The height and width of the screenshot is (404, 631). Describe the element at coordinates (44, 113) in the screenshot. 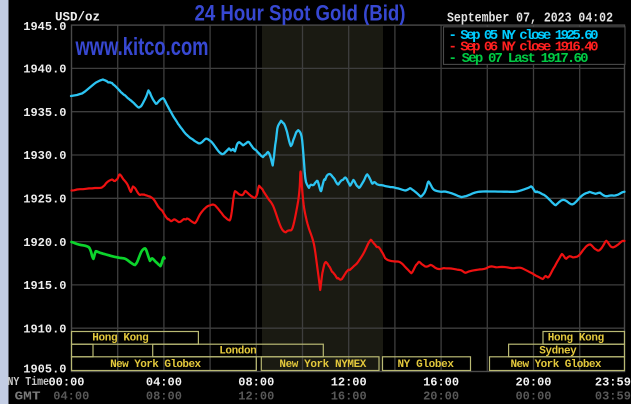

I see `svg-text: 1935.0` at that location.